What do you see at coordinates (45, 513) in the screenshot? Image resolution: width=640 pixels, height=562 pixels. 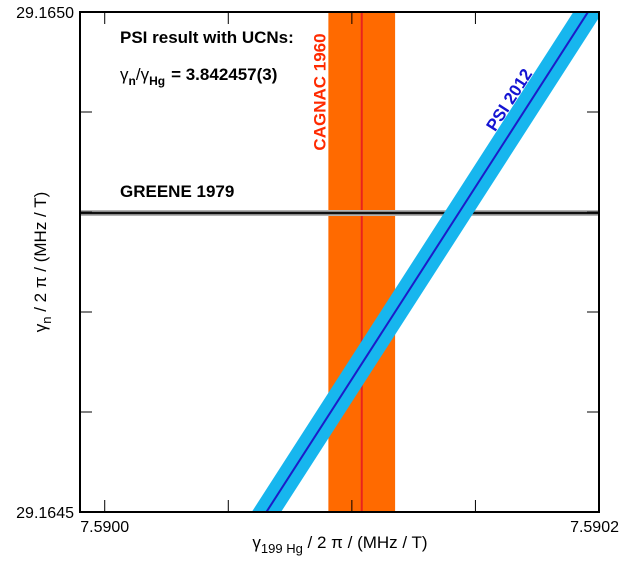 I see `y-tick-label: 29.1645` at bounding box center [45, 513].